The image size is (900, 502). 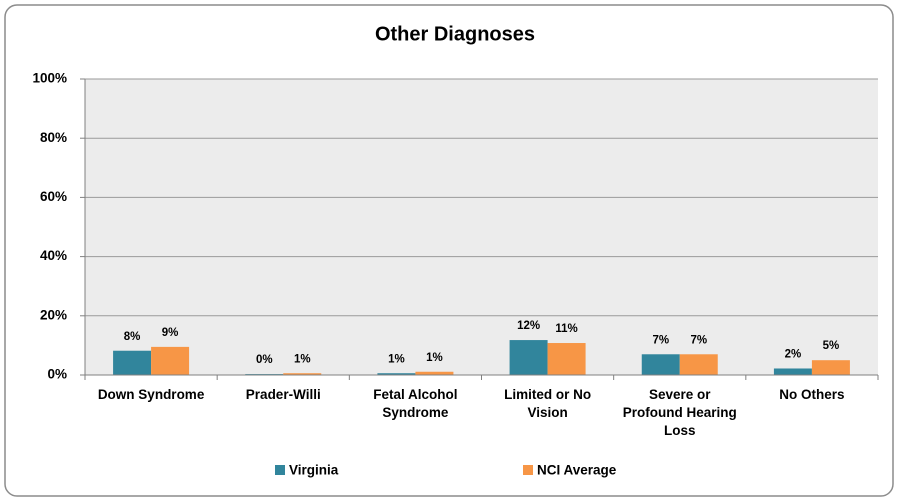 What do you see at coordinates (415, 403) in the screenshot?
I see `x-tick-label: Fetal Alcohol Syndrome` at bounding box center [415, 403].